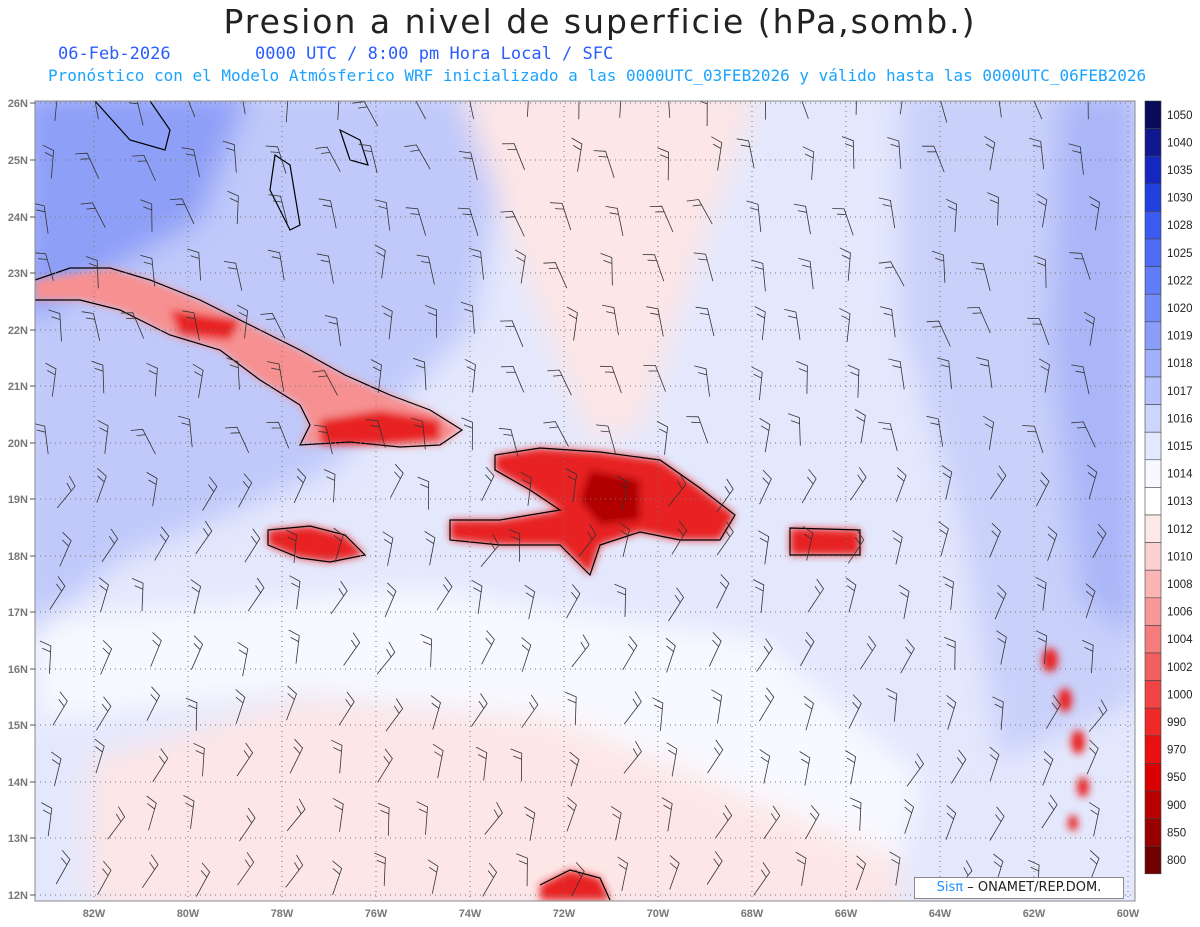  Describe the element at coordinates (1073, 823) in the screenshot. I see `land-st-vincent` at that location.